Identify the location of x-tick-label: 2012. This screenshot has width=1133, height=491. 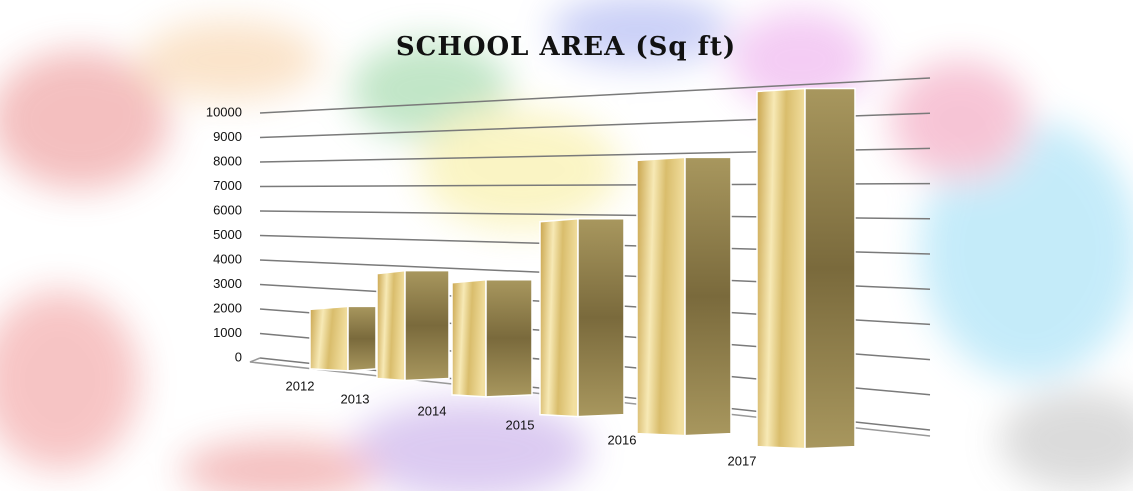
(300, 385).